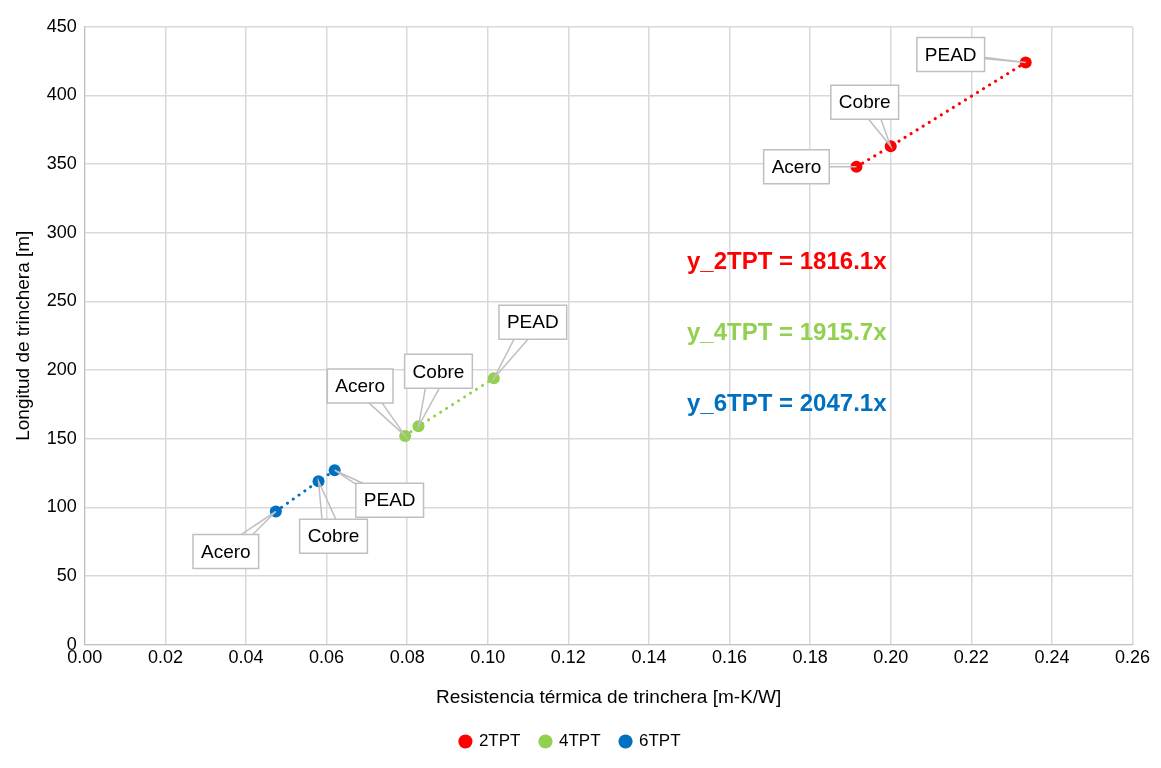 This screenshot has width=1161, height=768. What do you see at coordinates (488, 657) in the screenshot?
I see `x-tick-label: 0.10` at bounding box center [488, 657].